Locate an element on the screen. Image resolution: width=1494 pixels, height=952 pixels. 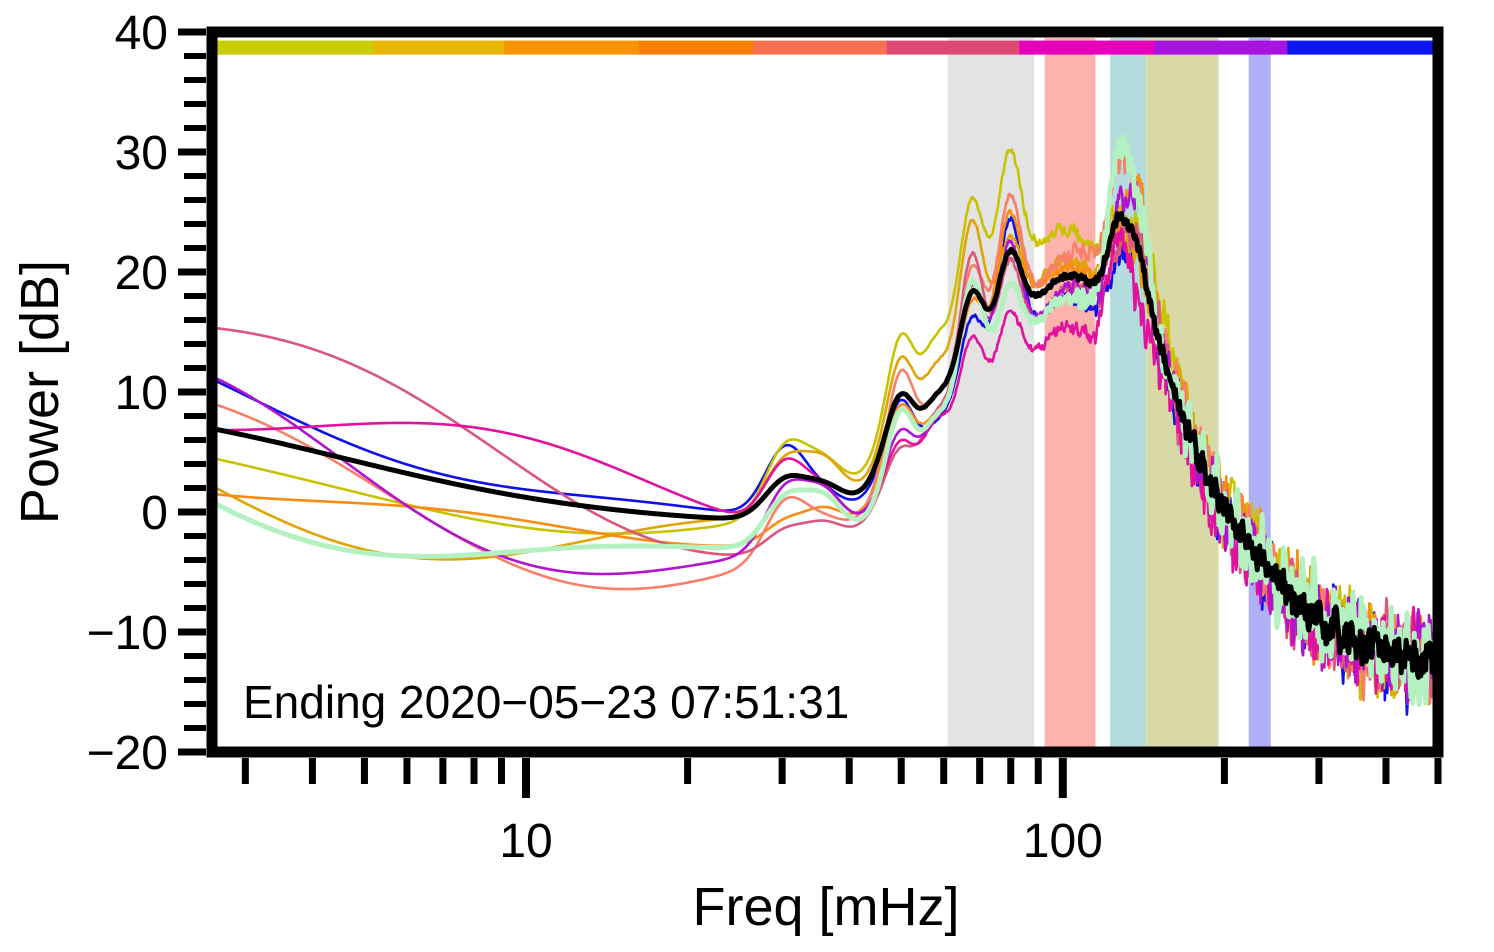
y-tick-label-3: 10 is located at coordinates (141, 393).